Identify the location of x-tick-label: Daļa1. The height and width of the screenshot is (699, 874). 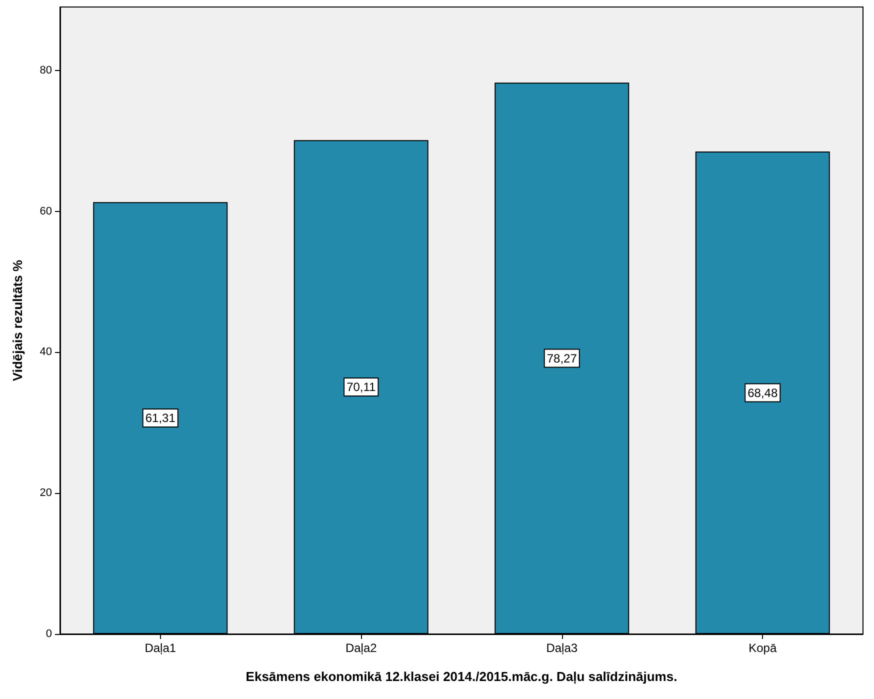
(160, 648).